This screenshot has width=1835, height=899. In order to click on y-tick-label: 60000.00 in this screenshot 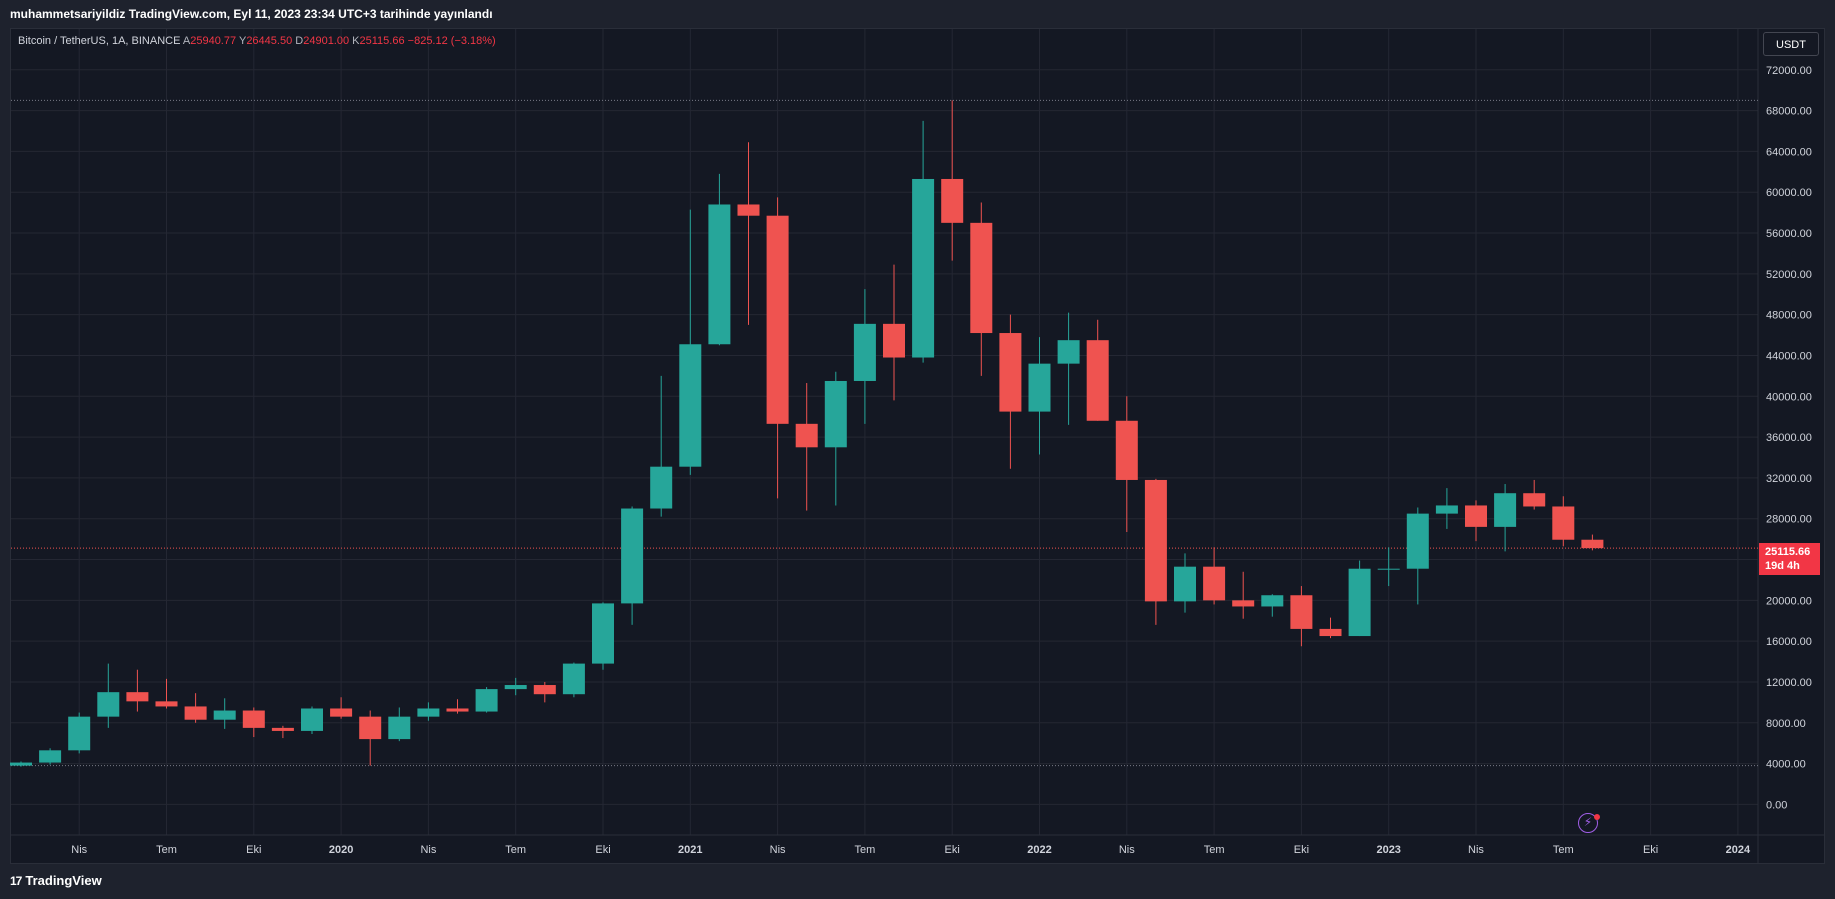, I will do `click(1789, 193)`.